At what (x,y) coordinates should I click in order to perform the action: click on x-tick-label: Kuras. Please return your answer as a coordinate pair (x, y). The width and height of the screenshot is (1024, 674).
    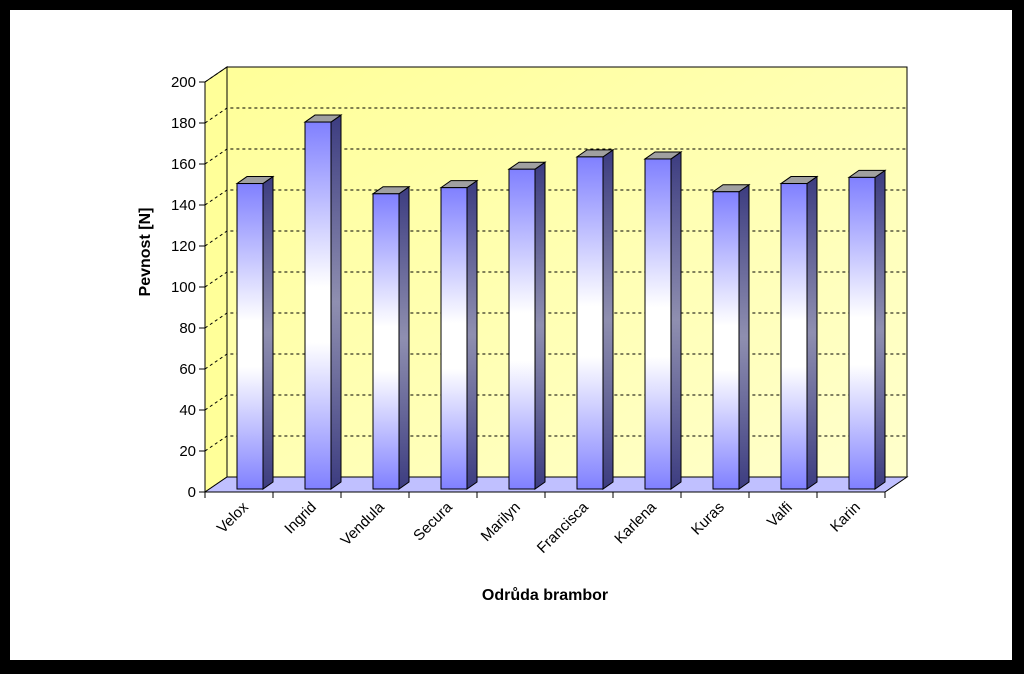
    Looking at the image, I should click on (708, 519).